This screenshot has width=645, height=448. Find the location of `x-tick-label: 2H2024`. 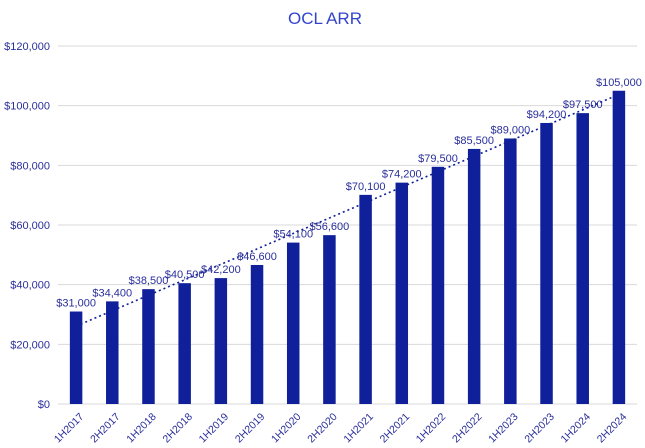

x-tick-label: 2H2024 is located at coordinates (612, 428).